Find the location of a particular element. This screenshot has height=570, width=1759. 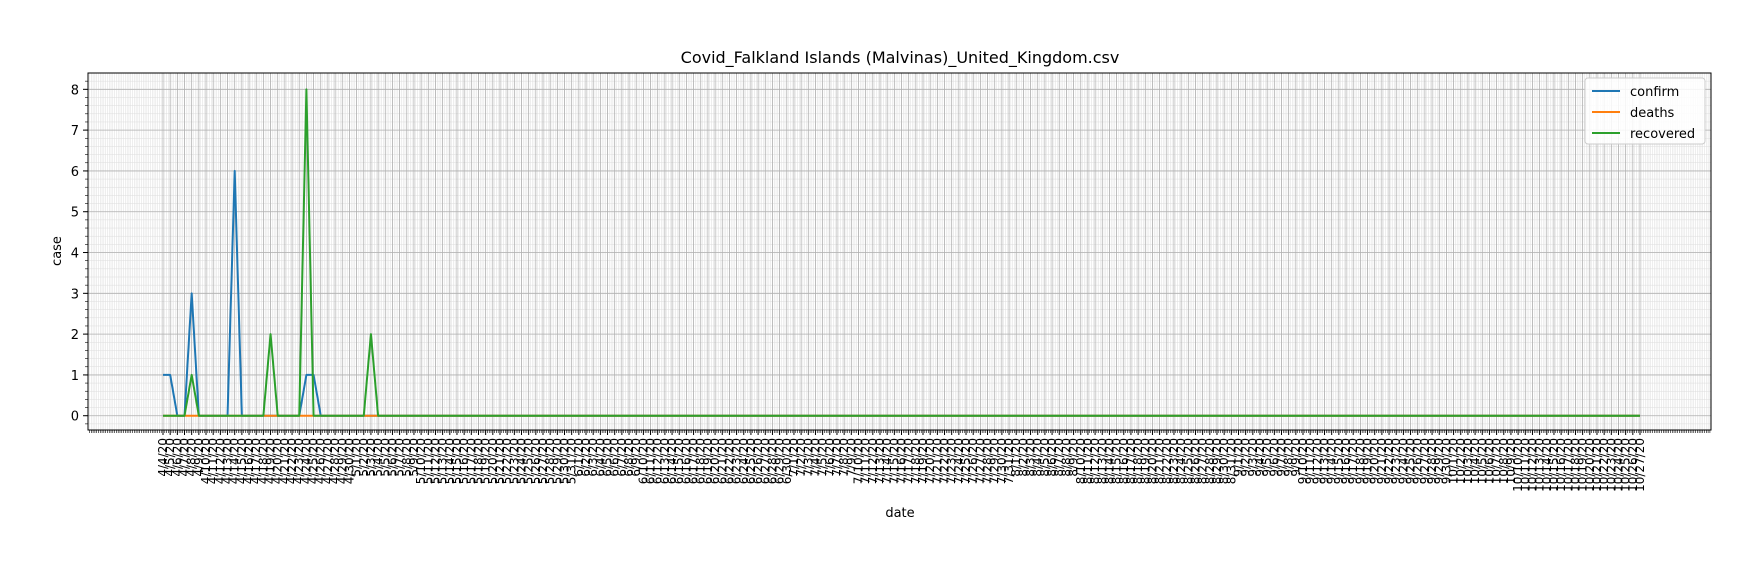

x-tick-label: 5/12/20 is located at coordinates (435, 461).